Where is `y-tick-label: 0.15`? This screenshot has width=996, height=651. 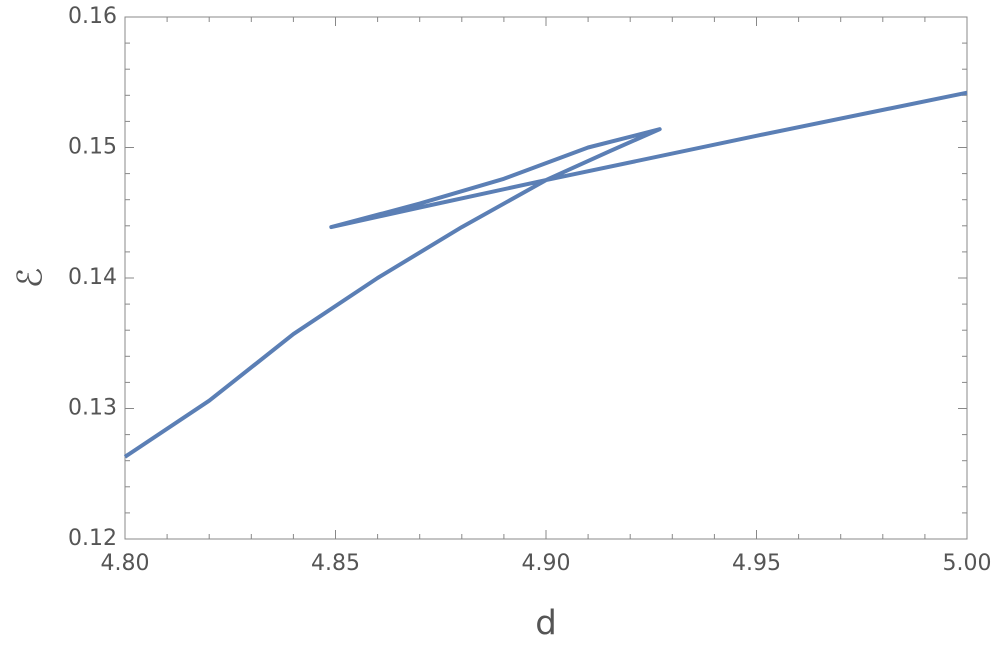
y-tick-label: 0.15 is located at coordinates (92, 147).